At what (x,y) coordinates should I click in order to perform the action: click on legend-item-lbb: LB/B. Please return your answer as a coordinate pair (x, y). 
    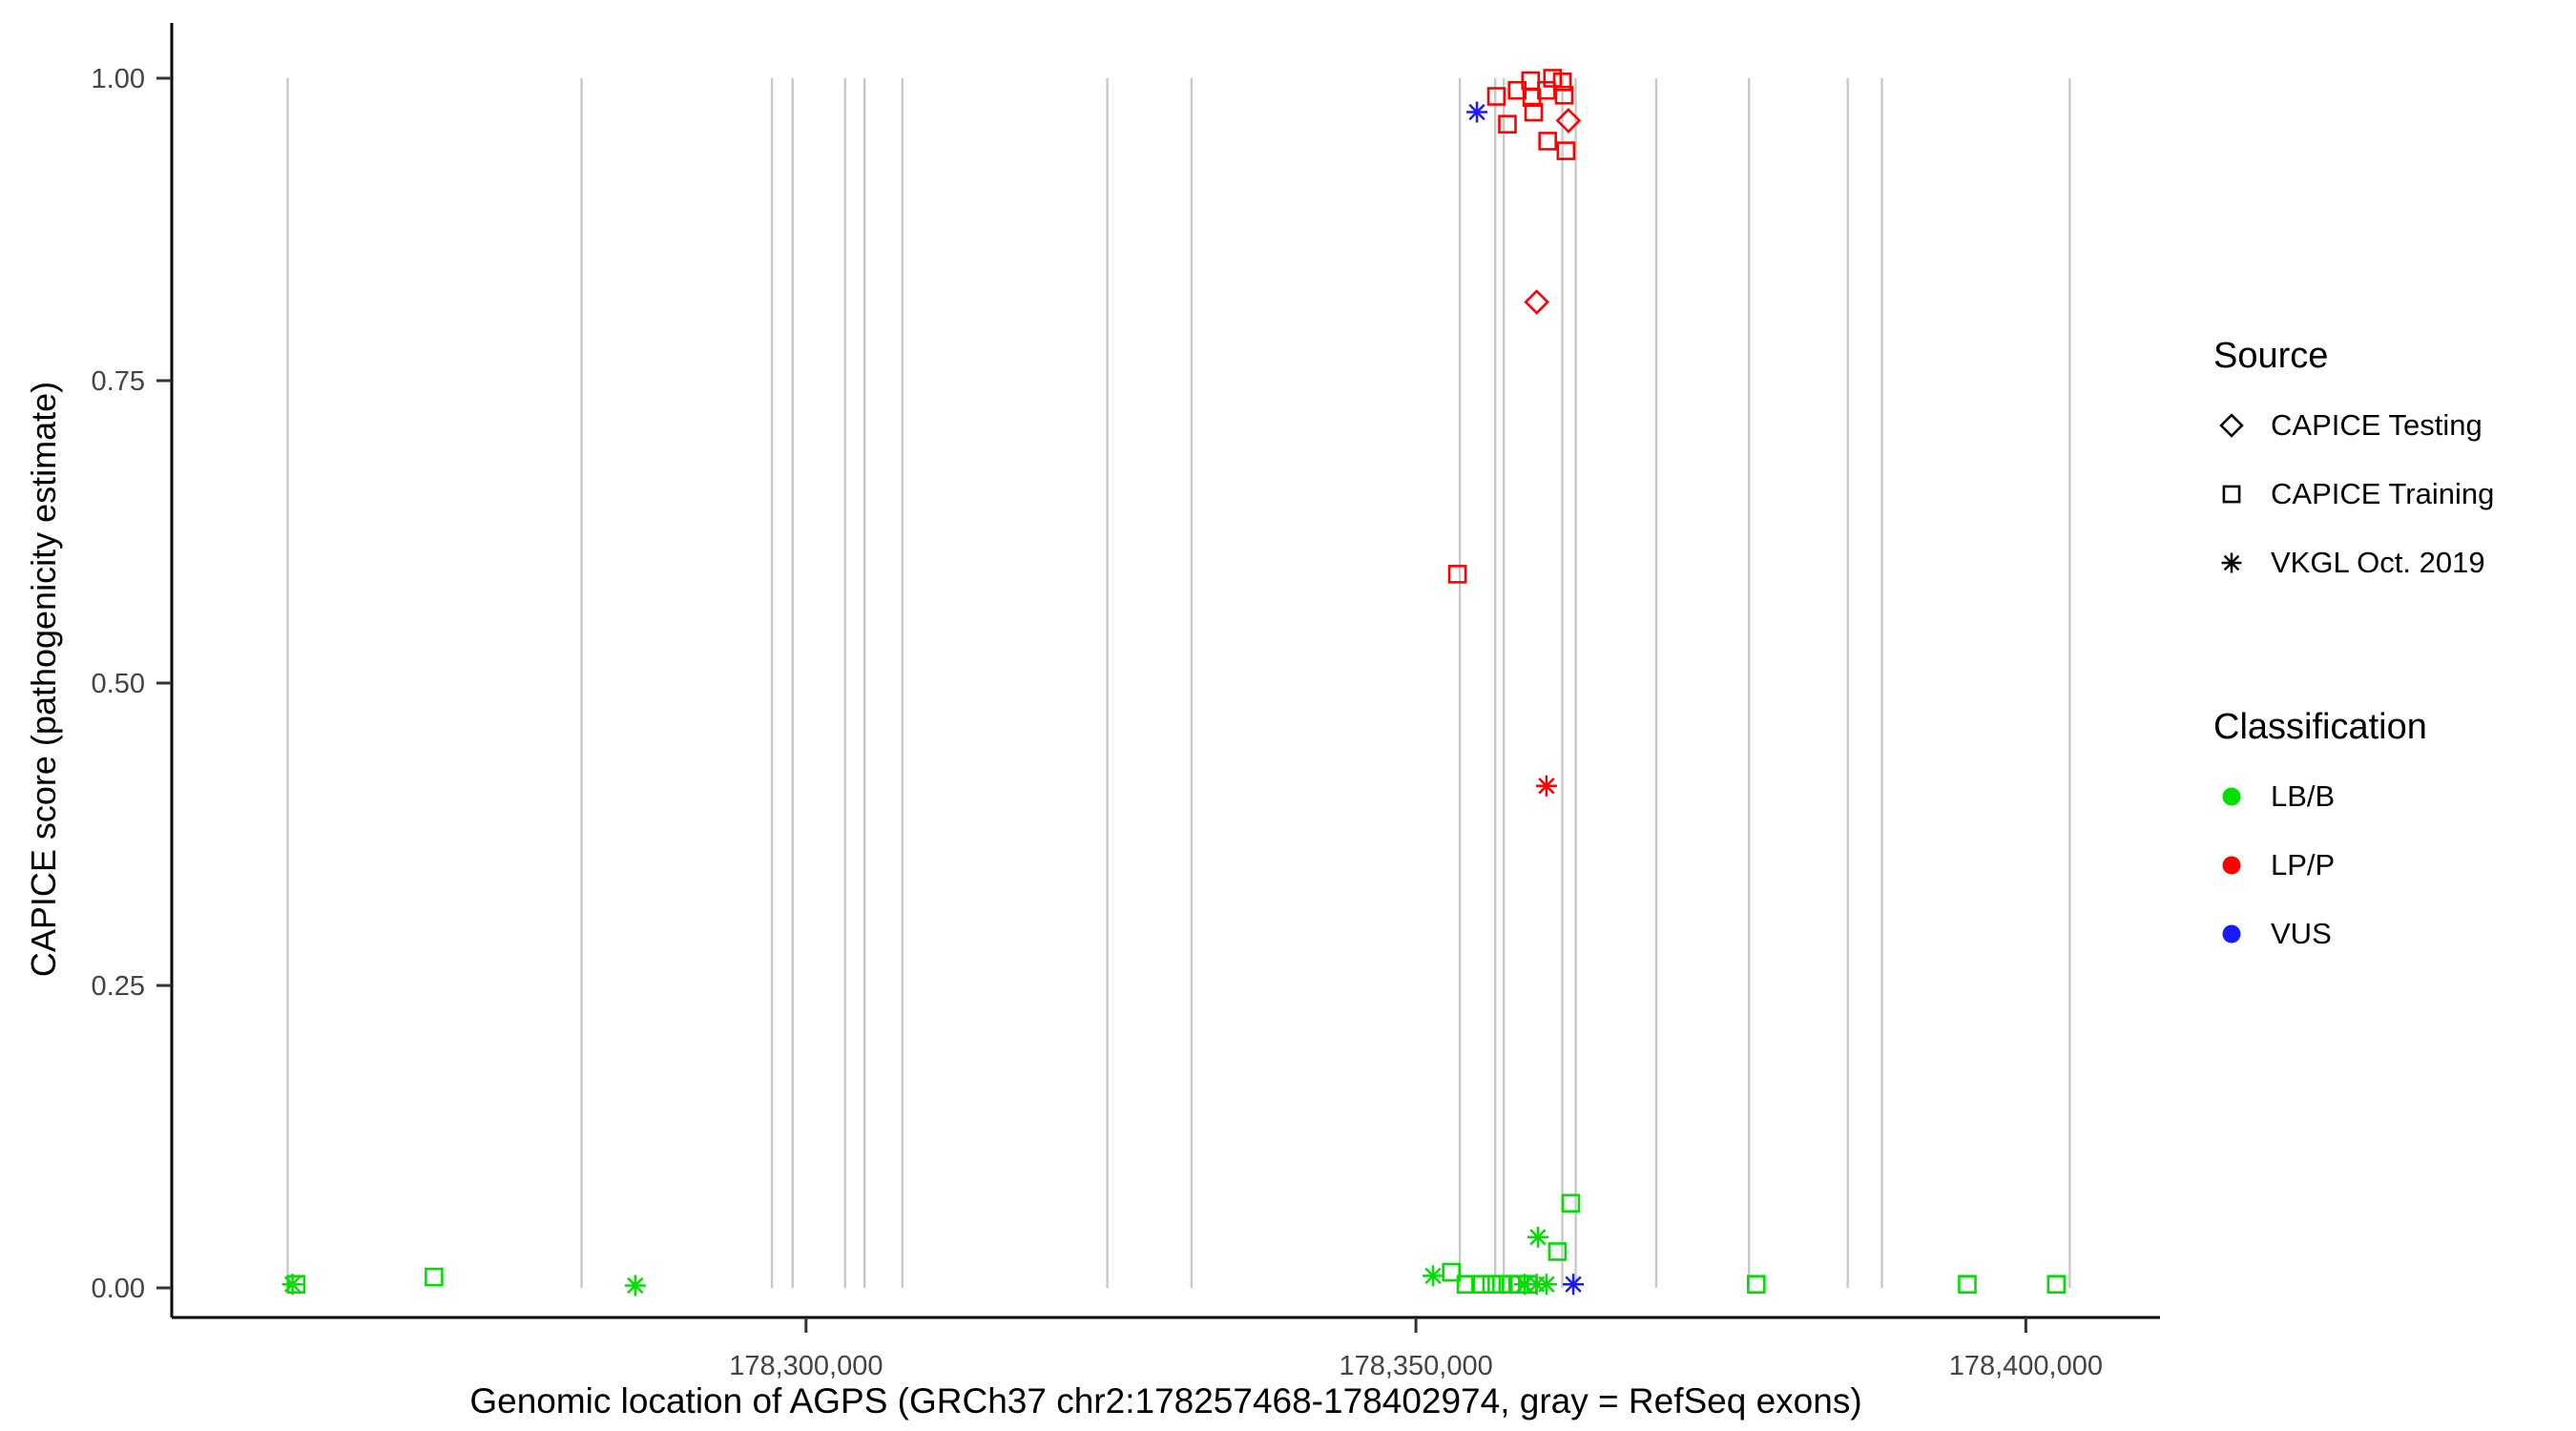
    Looking at the image, I should click on (2353, 797).